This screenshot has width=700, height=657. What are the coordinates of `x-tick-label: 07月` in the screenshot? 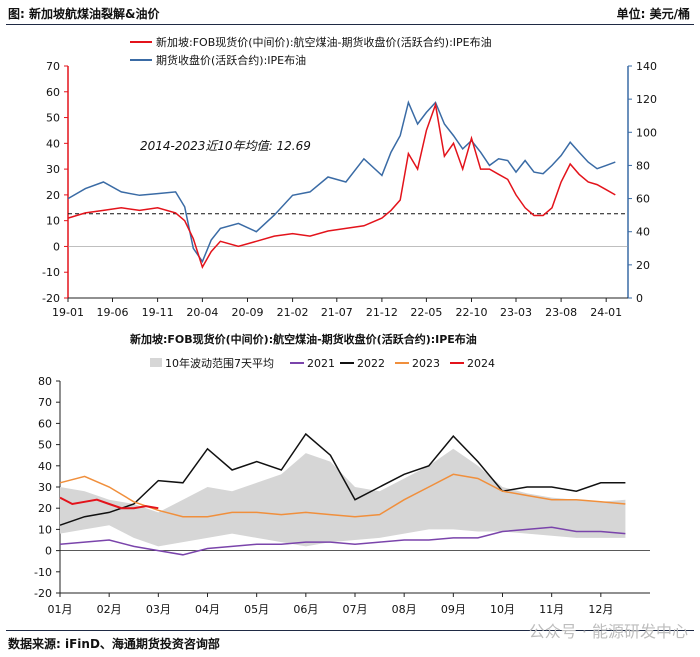 It's located at (355, 609).